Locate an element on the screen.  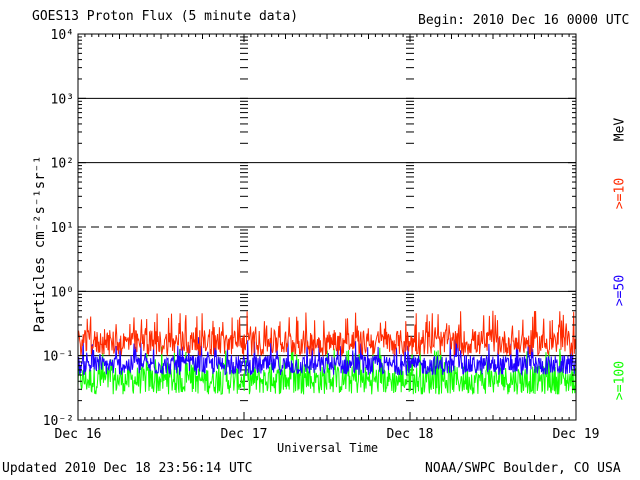
legend-item-10: >=10 is located at coordinates (620, 193).